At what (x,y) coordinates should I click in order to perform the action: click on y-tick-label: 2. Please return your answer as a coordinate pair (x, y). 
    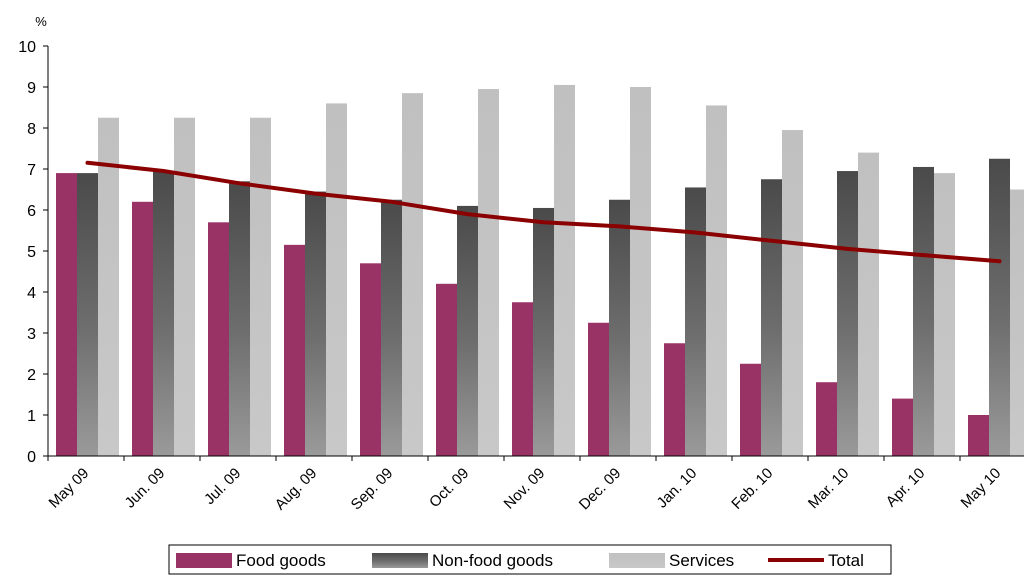
    Looking at the image, I should click on (31, 375).